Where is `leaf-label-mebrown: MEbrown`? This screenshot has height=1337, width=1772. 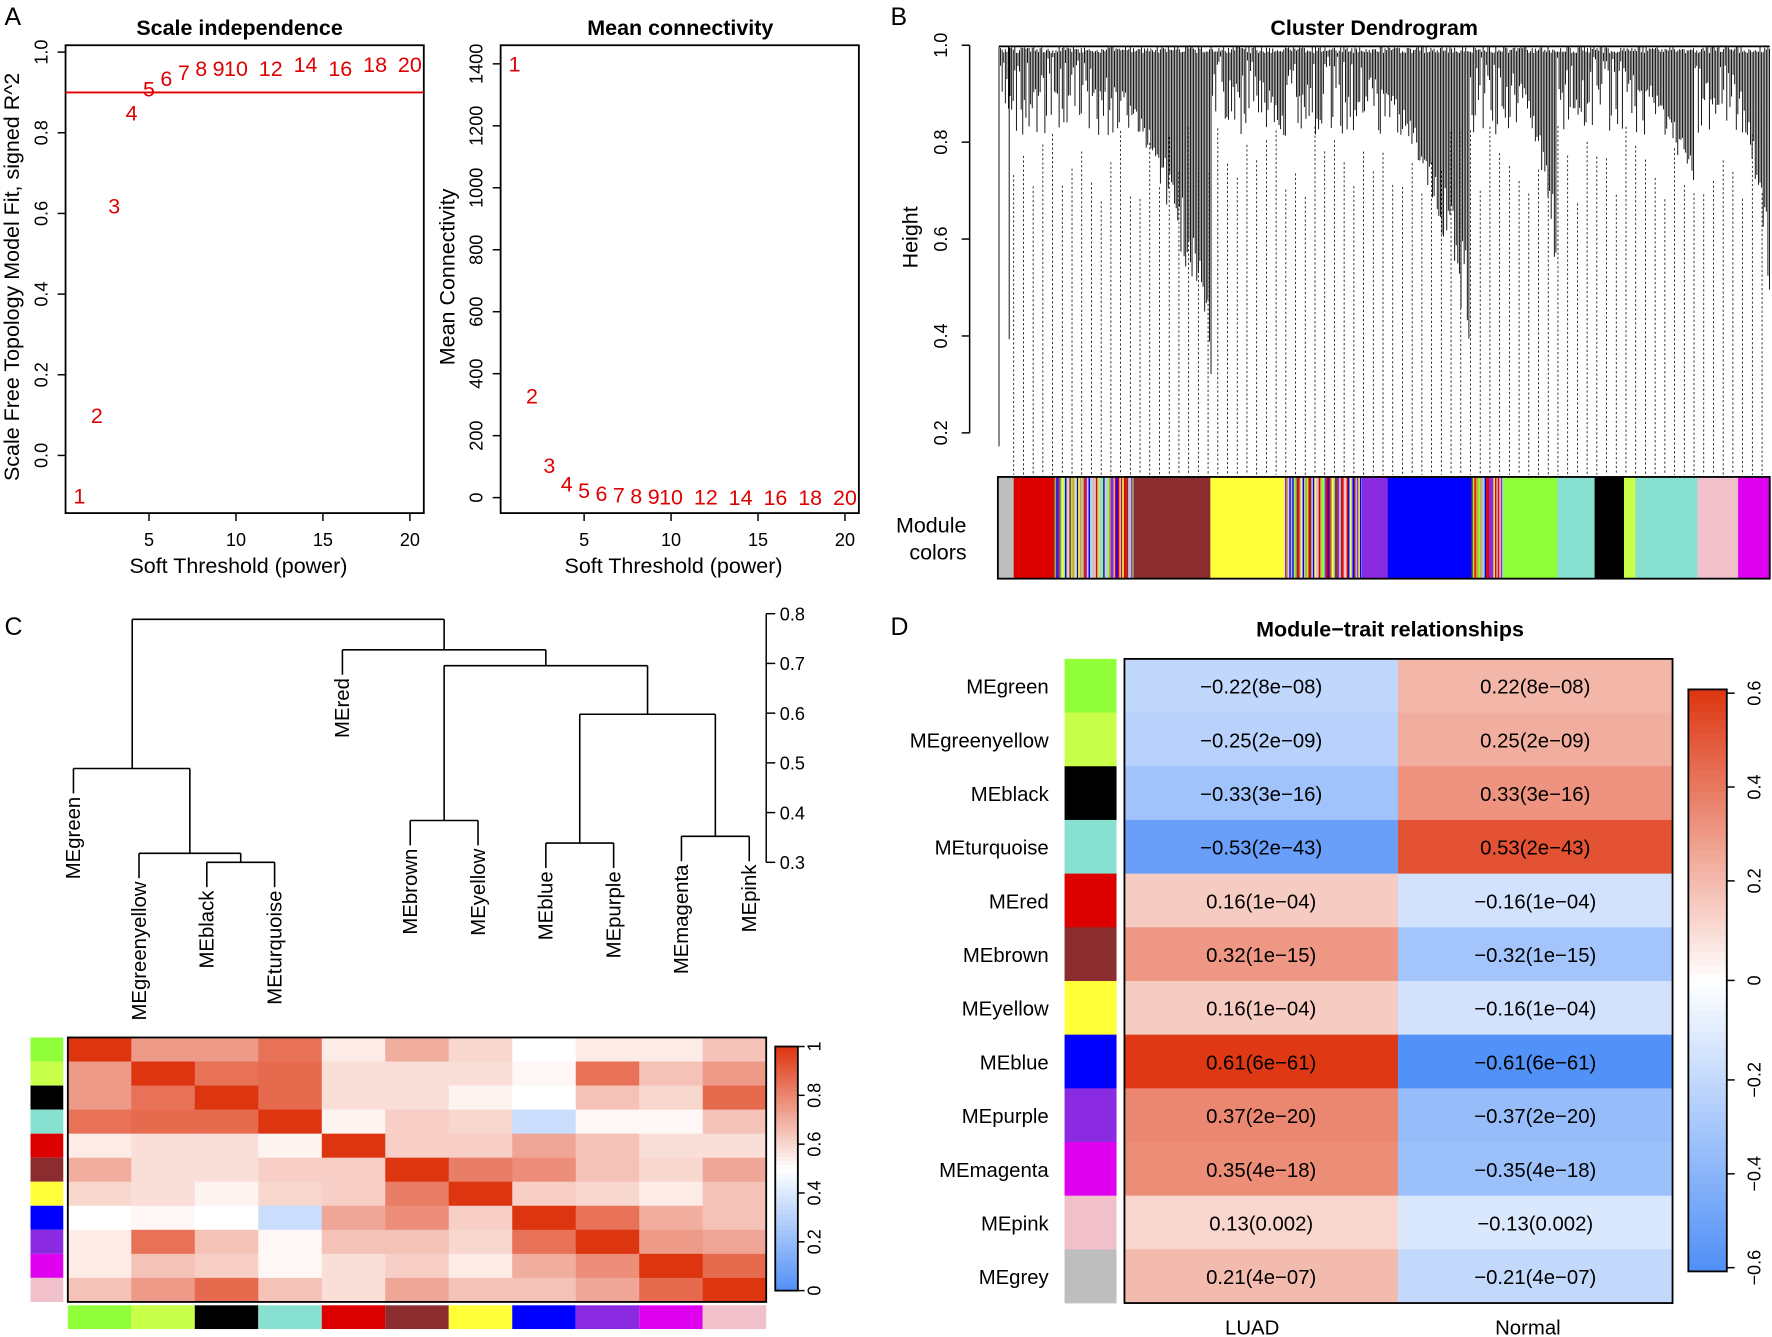 leaf-label-mebrown: MEbrown is located at coordinates (411, 892).